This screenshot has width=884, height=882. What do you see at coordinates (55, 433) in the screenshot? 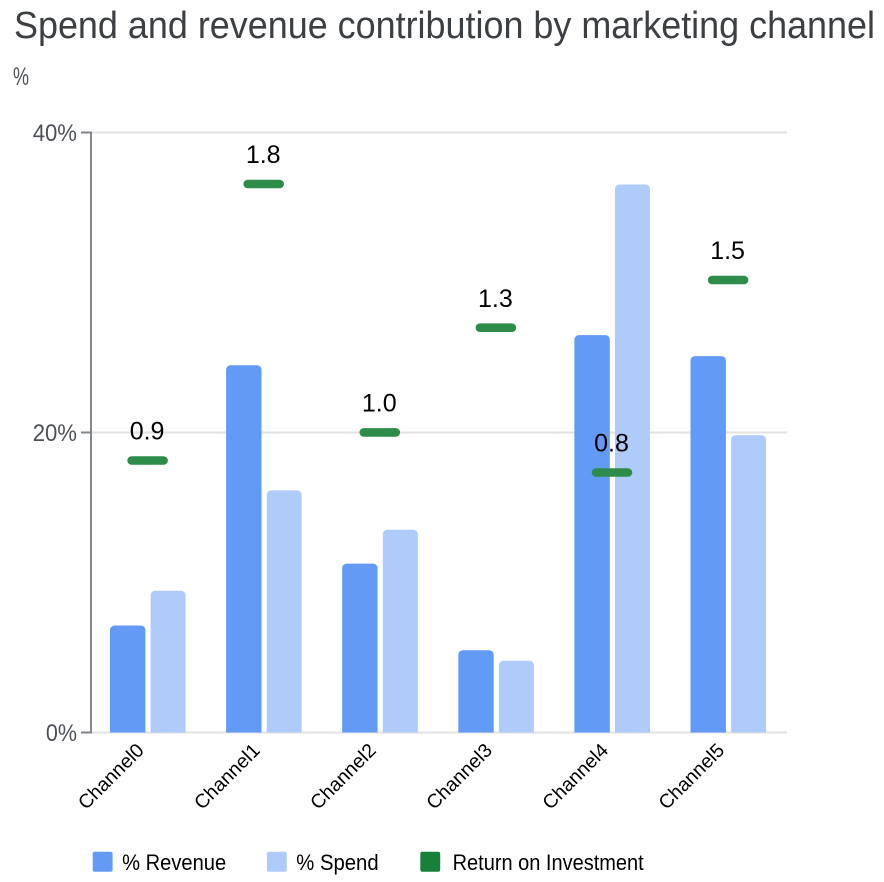
I see `svg-text: 20%` at bounding box center [55, 433].